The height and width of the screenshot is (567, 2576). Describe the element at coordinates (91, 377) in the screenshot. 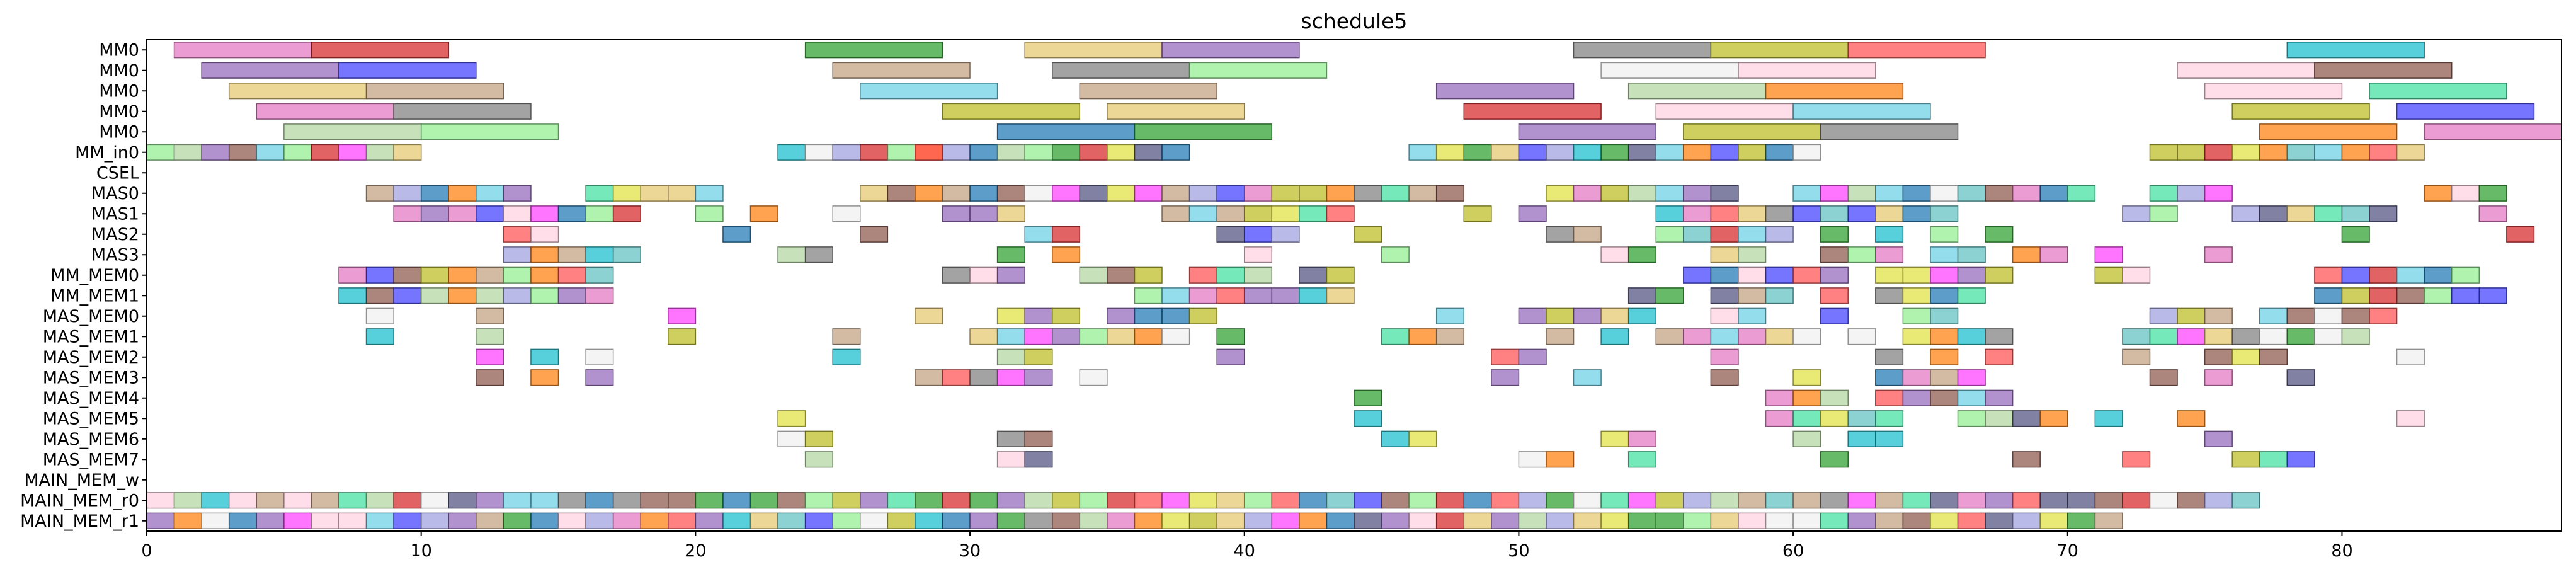

I see `row-label: MAS_MEM3` at that location.